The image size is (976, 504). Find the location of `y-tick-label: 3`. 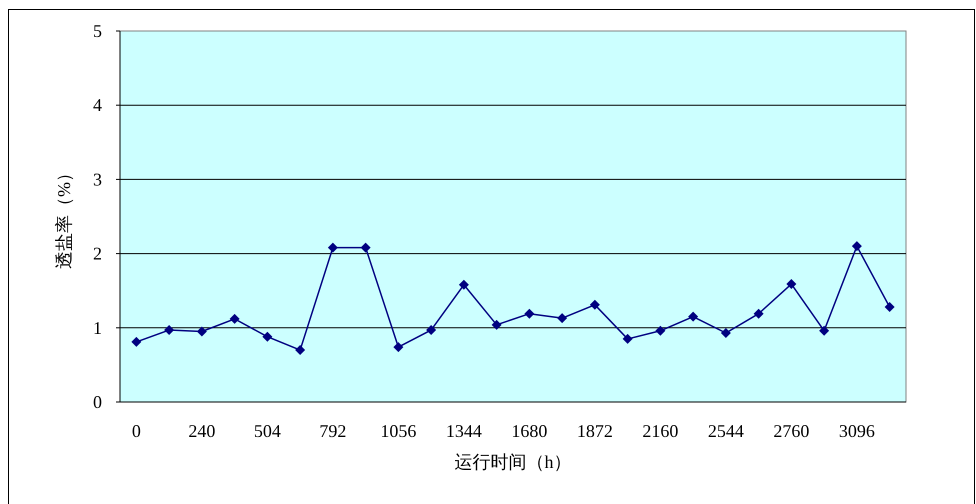

y-tick-label: 3 is located at coordinates (97, 179).